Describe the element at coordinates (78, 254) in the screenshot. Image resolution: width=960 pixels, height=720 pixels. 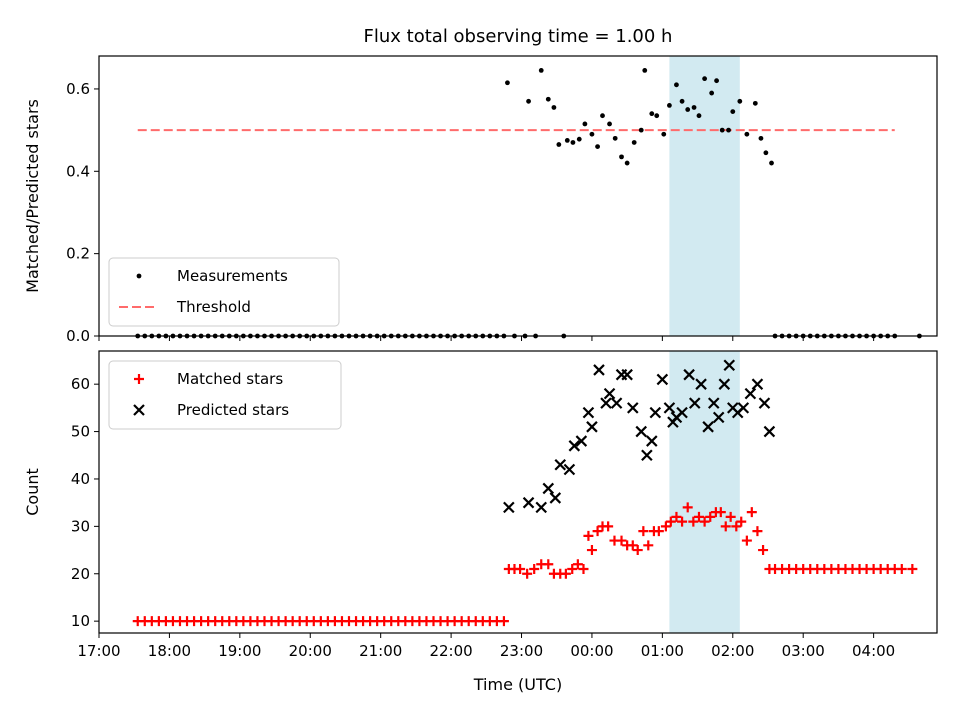
I see `y-tick-label: 0.2` at that location.